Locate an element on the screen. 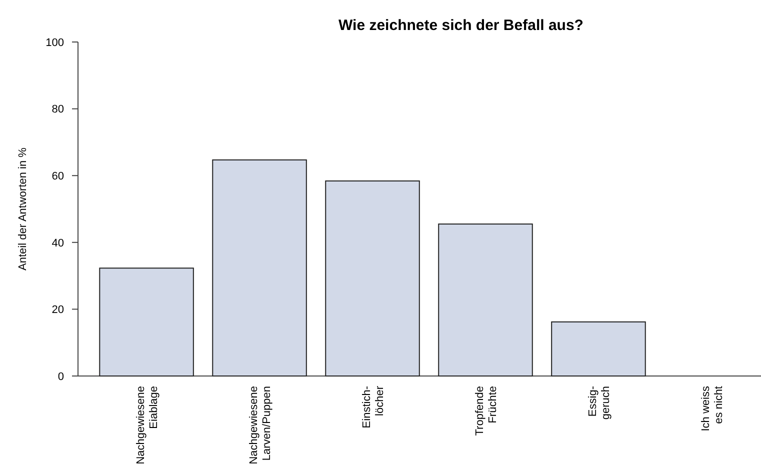  y-axis-title: Anteil der Antworten in % is located at coordinates (23, 208).